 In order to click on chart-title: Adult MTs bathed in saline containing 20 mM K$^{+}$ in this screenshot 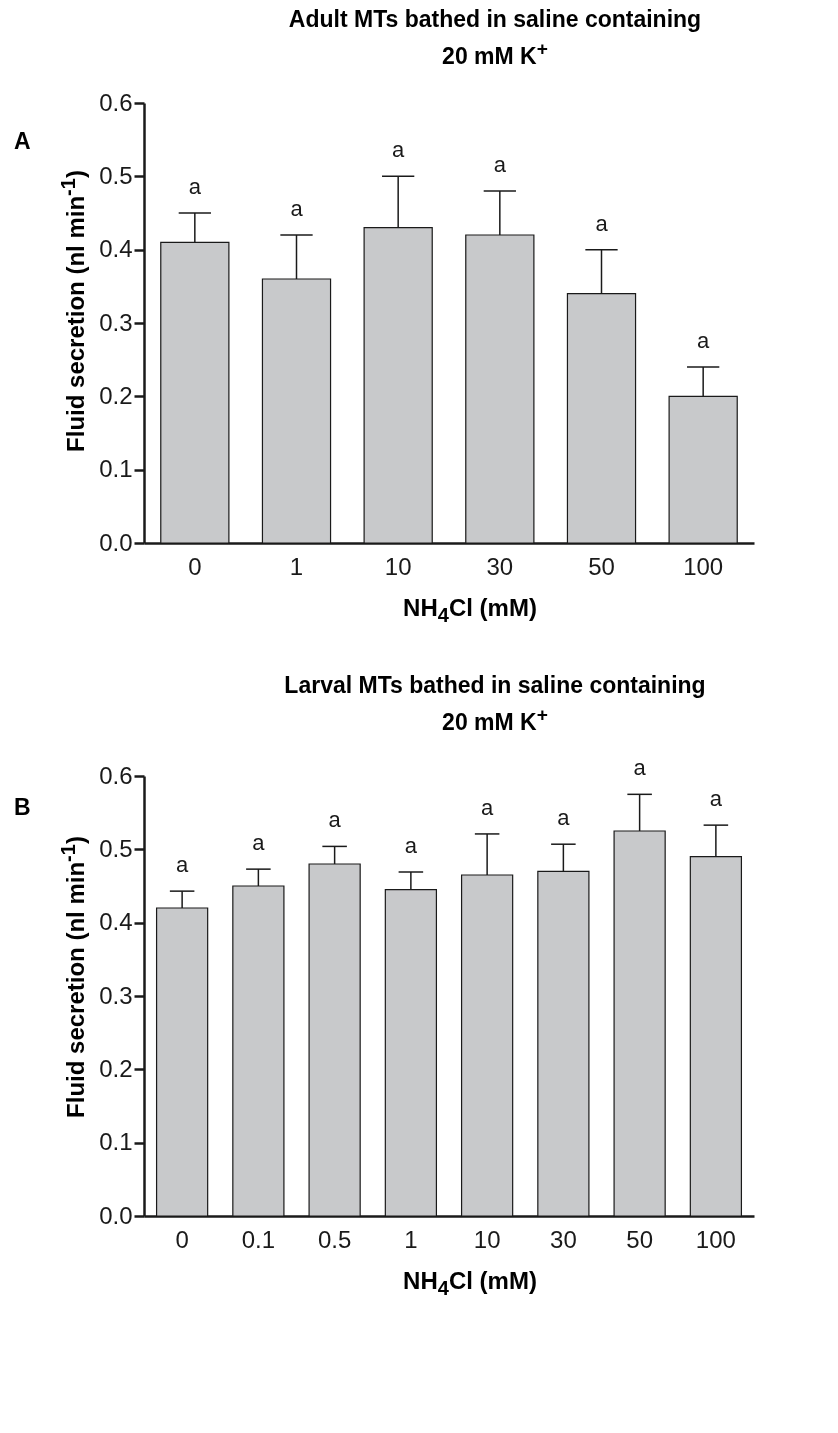, I will do `click(495, 38)`.